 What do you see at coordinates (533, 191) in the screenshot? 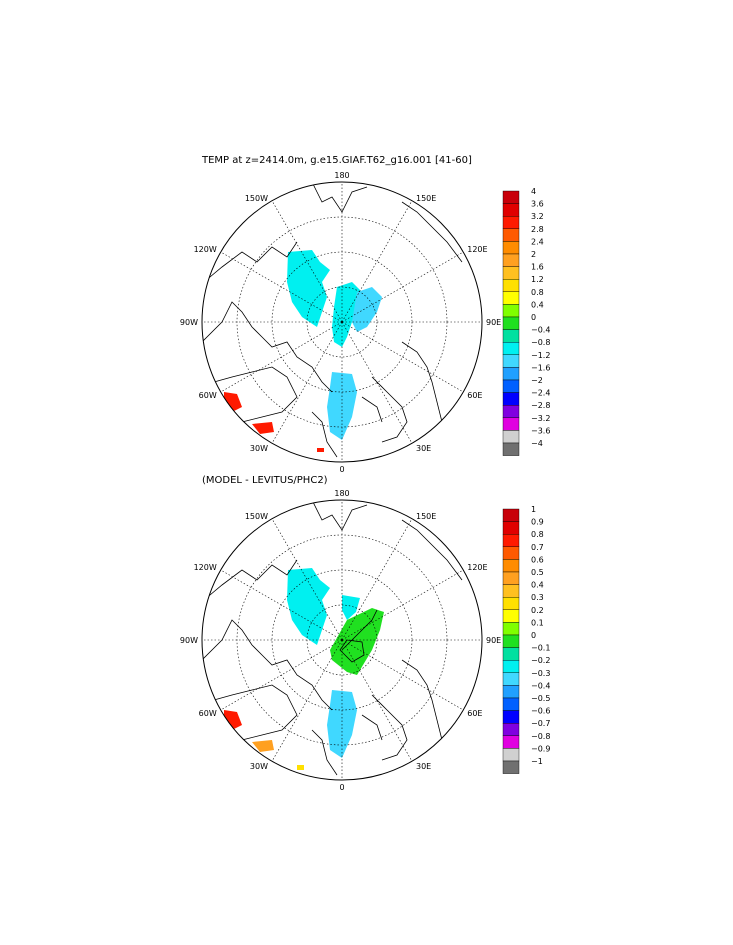
I see `panel1-colorbar-label-0: 4` at bounding box center [533, 191].